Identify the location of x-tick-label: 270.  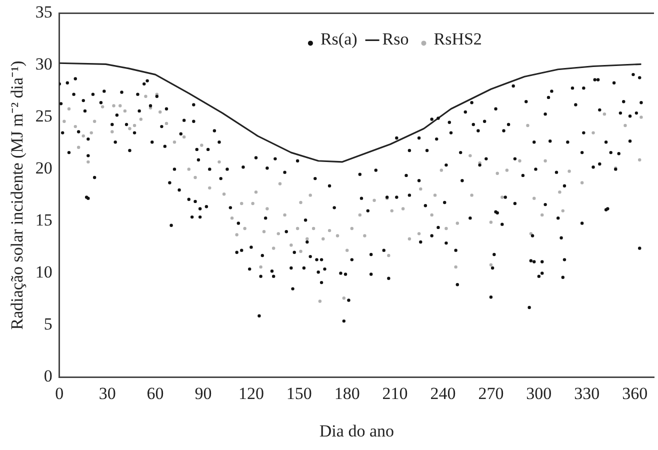
(491, 393).